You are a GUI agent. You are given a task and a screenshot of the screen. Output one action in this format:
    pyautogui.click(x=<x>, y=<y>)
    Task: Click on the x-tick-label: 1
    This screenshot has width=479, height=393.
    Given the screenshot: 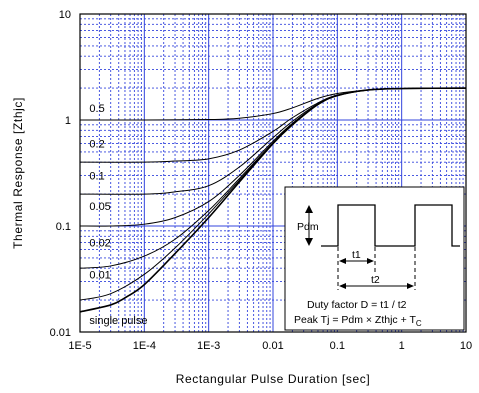 What is the action you would take?
    pyautogui.click(x=402, y=346)
    